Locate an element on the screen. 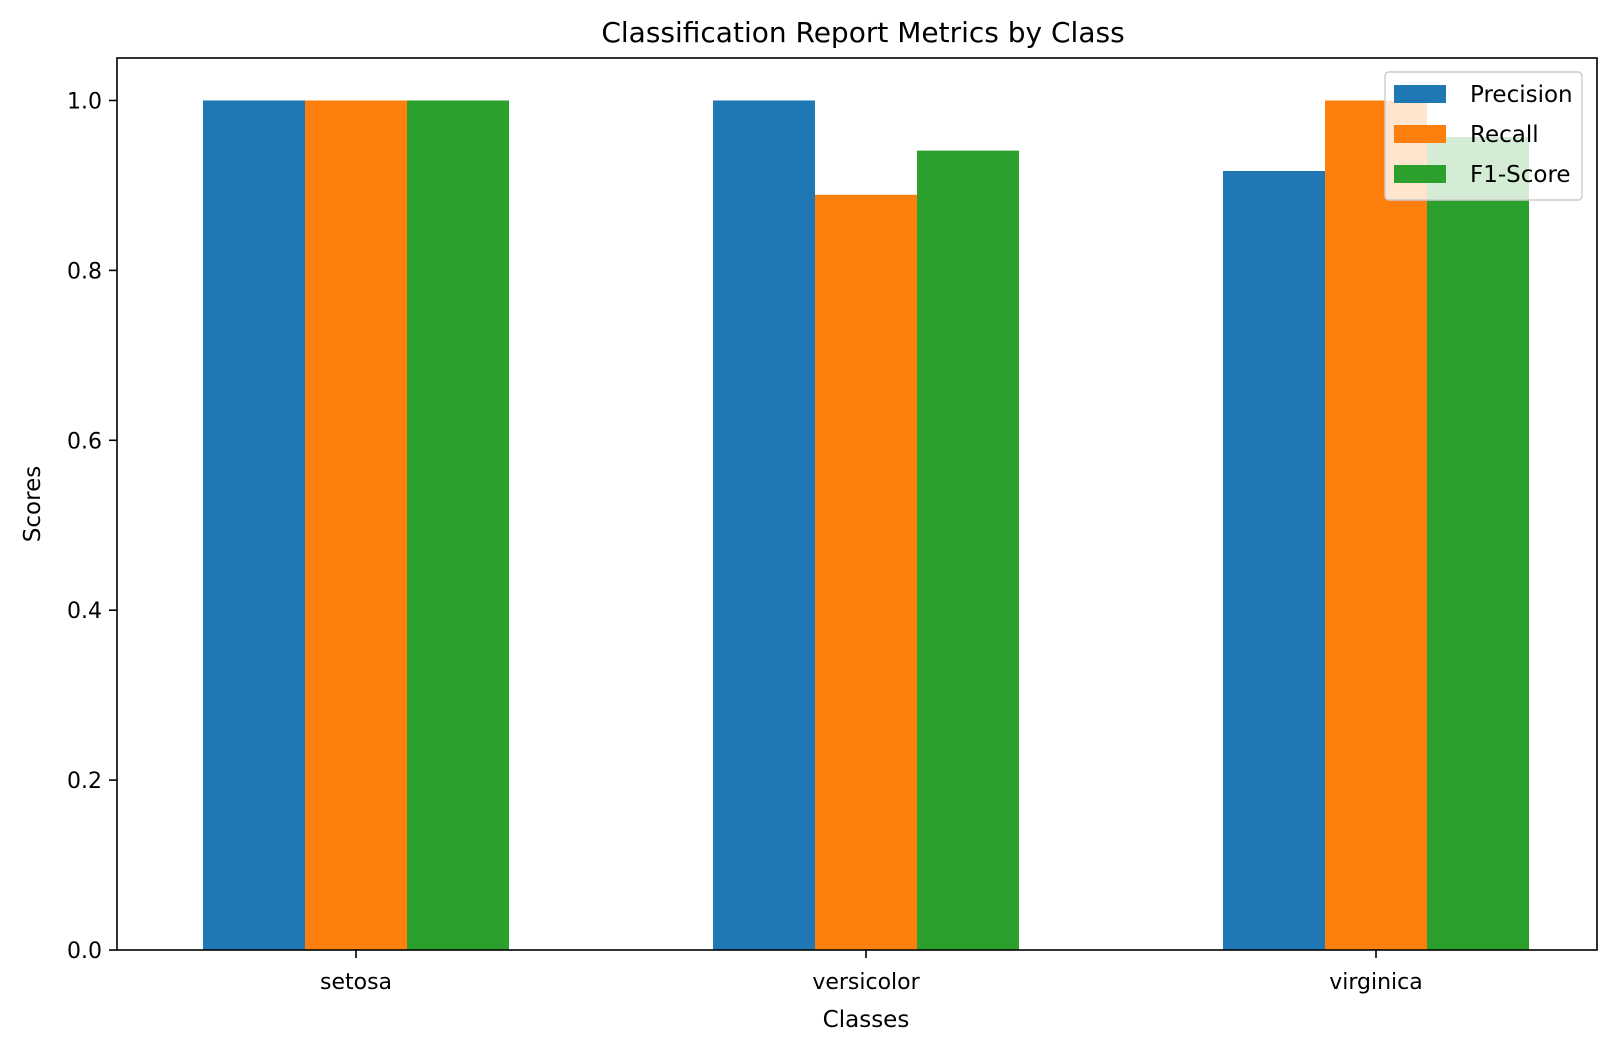 This screenshot has width=1624, height=1046. x-axis-label: Classes is located at coordinates (866, 1020).